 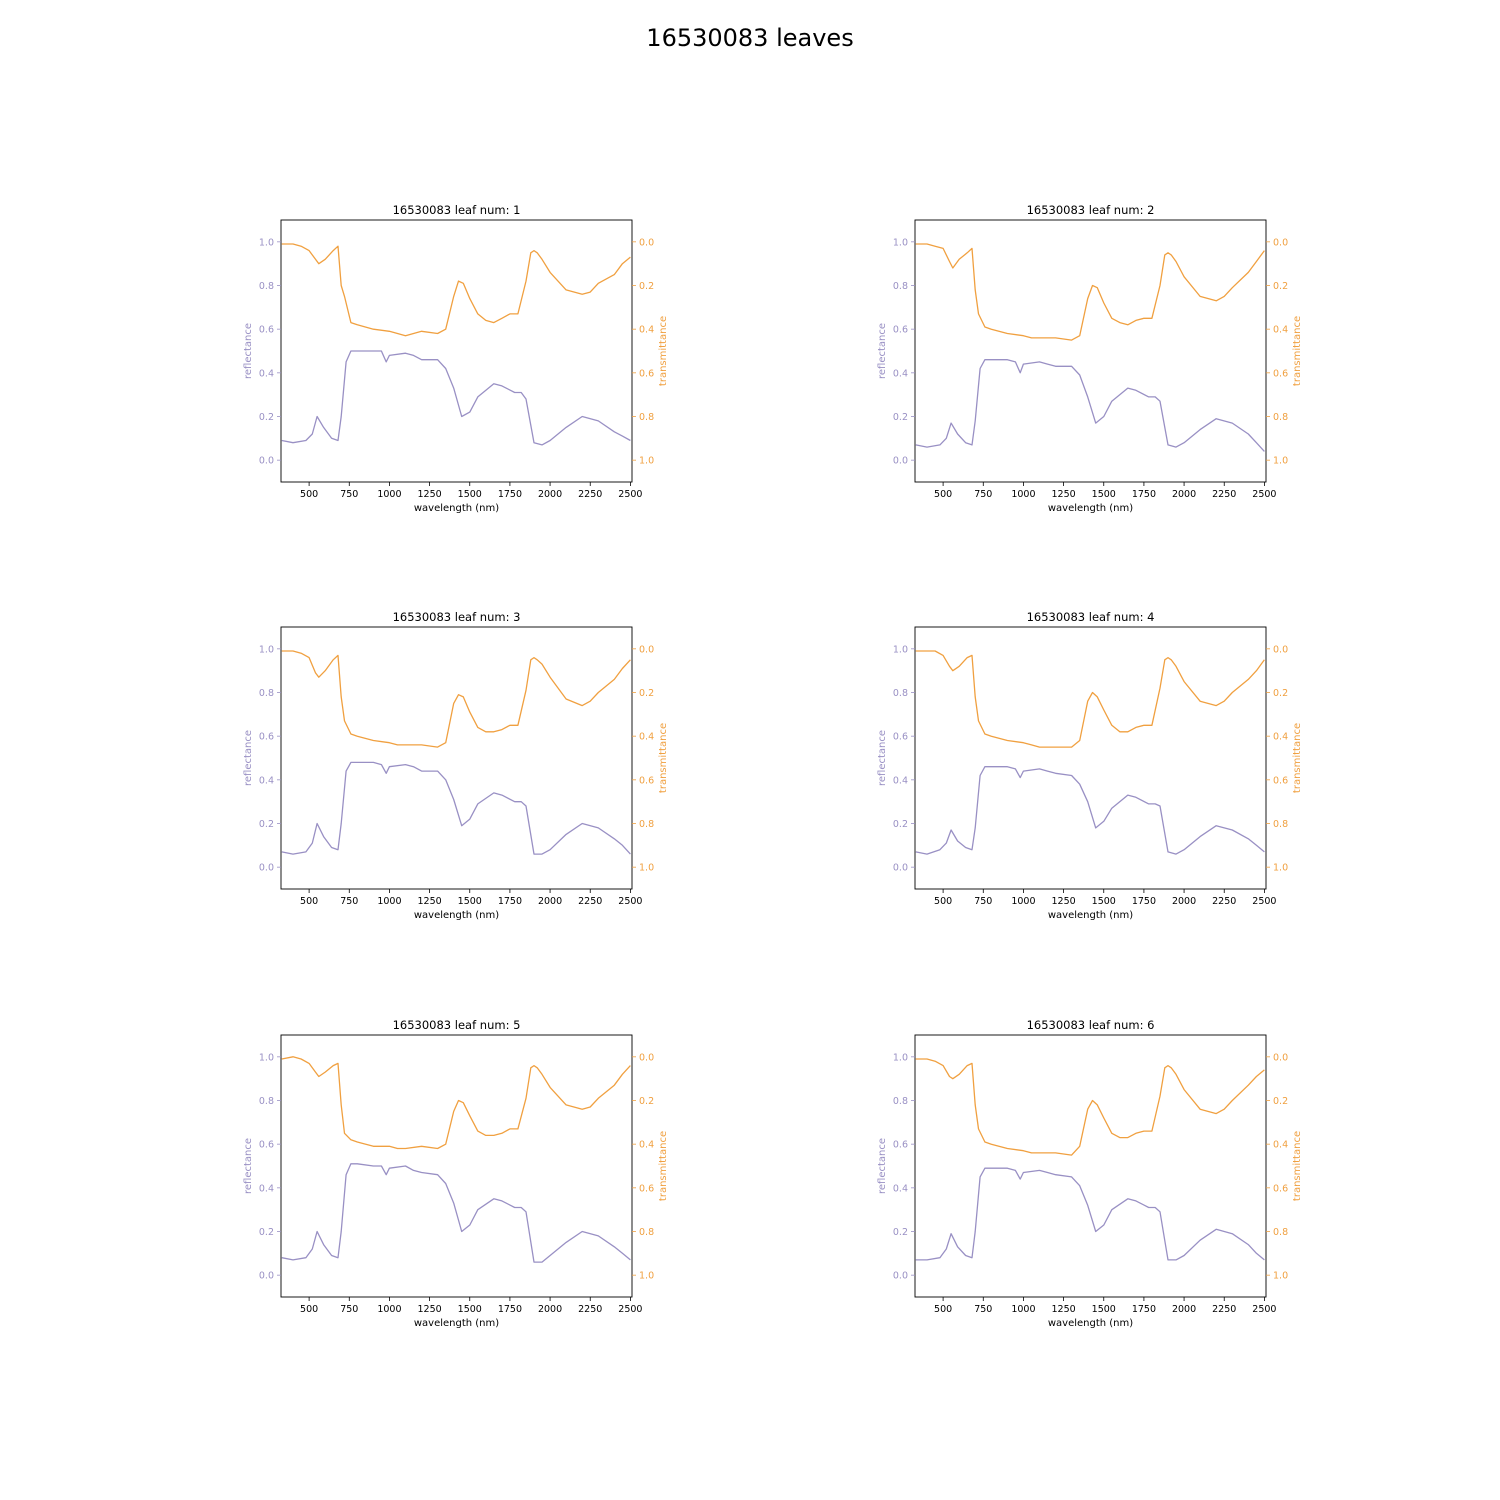 What do you see at coordinates (1224, 494) in the screenshot?
I see `x-tick-label: 2250` at bounding box center [1224, 494].